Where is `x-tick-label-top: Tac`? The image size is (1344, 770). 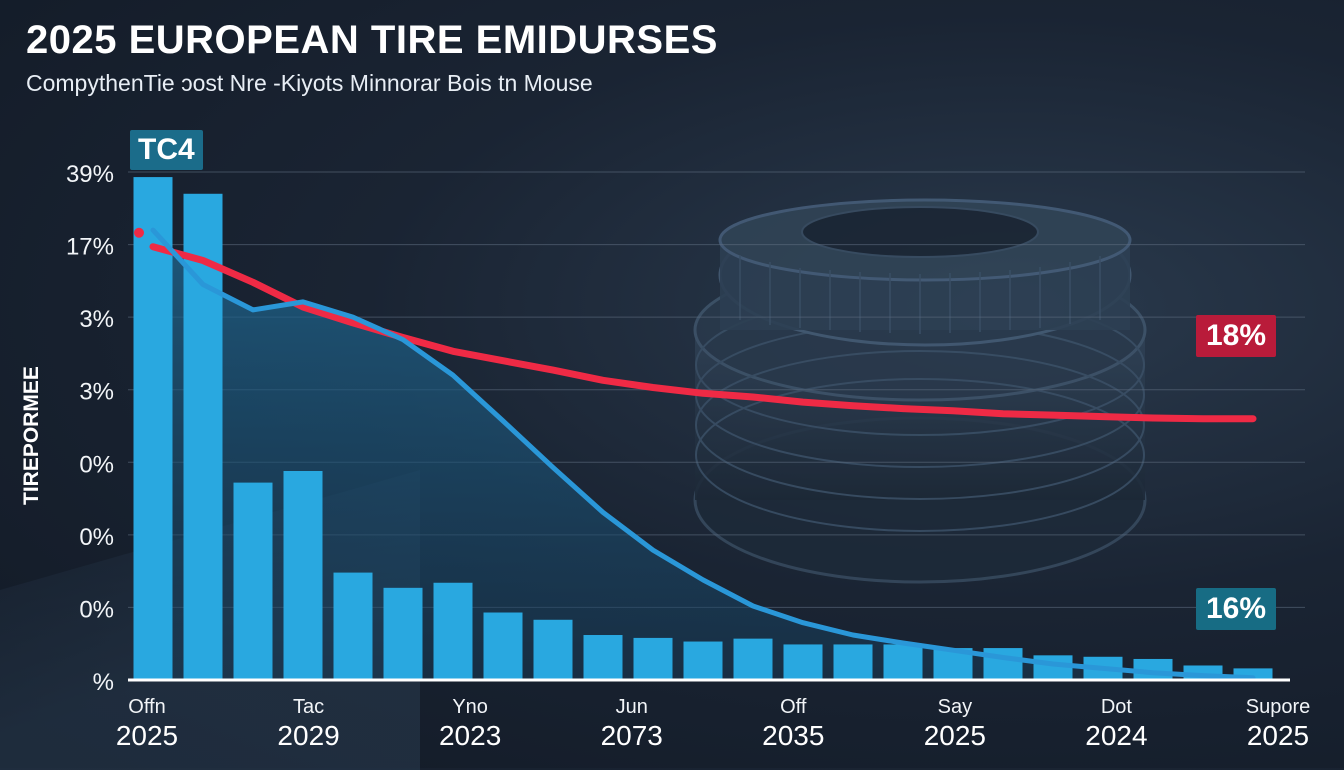 x-tick-label-top: Tac is located at coordinates (308, 707).